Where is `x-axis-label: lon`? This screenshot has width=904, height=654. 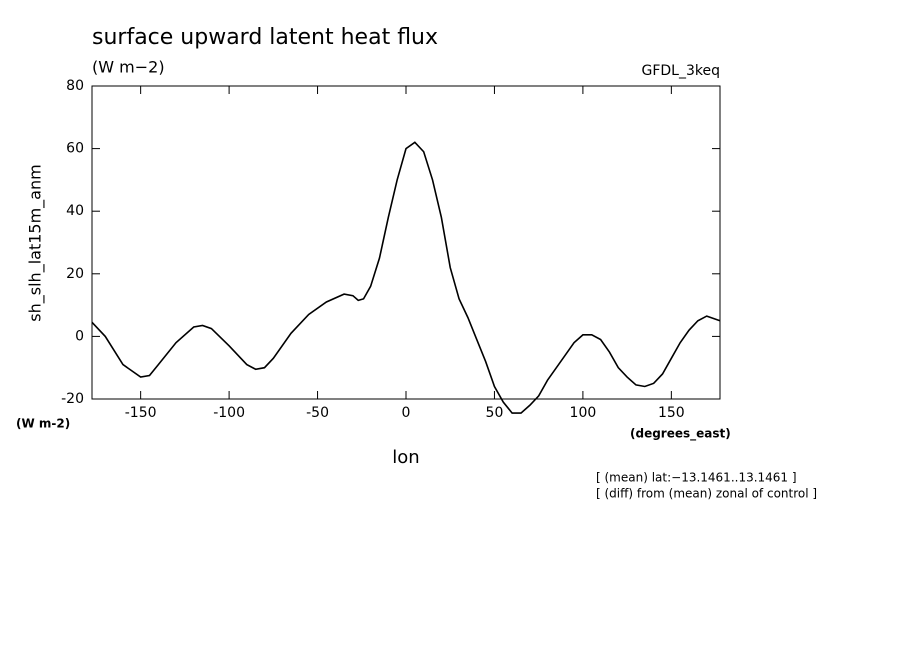 x-axis-label: lon is located at coordinates (405, 457).